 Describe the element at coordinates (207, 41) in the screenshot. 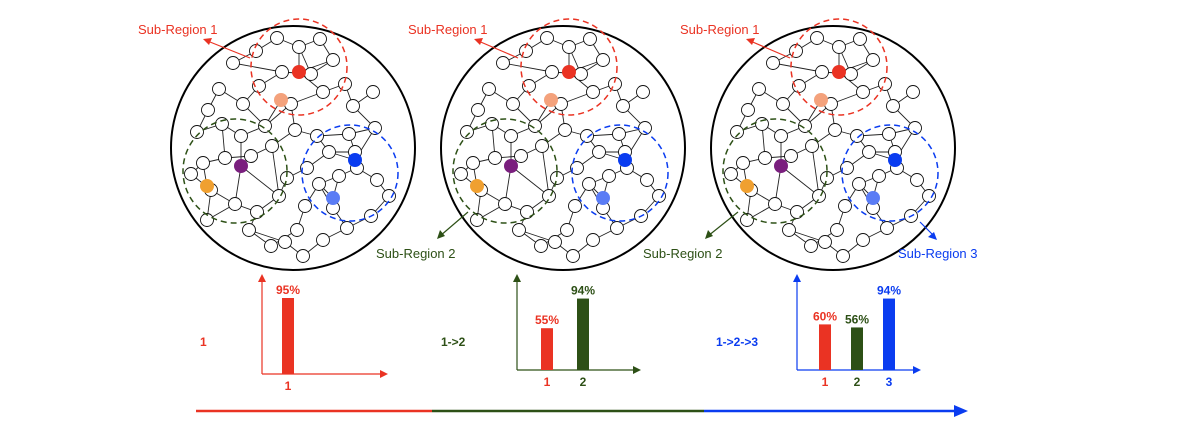

I see `sub-region-1-pointer-head` at that location.